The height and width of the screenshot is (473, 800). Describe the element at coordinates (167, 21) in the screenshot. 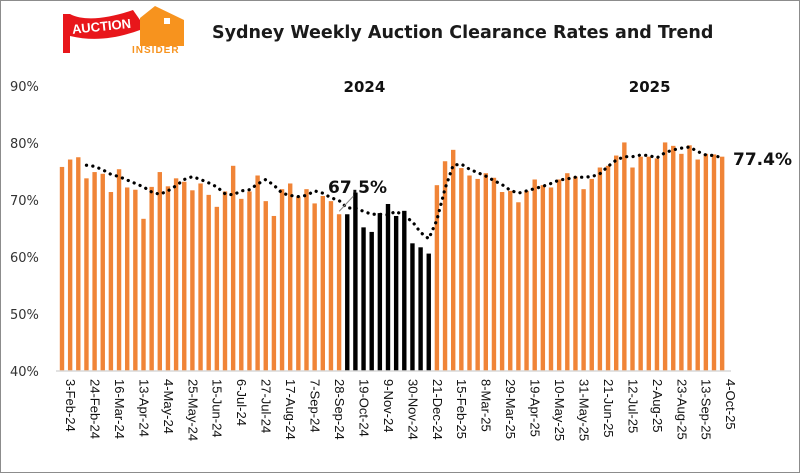

I see `logo-window` at that location.